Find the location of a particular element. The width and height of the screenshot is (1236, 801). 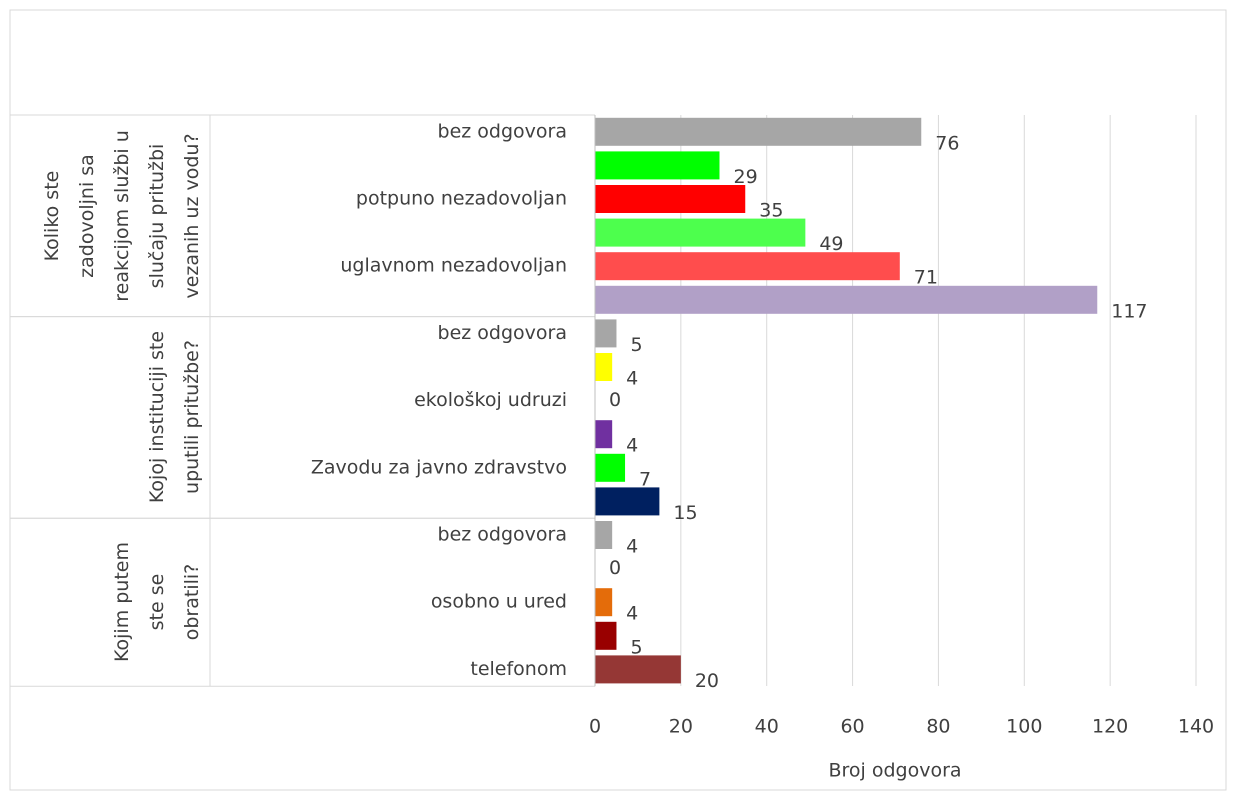

x-axis-label: Broj odgovora is located at coordinates (894, 771).